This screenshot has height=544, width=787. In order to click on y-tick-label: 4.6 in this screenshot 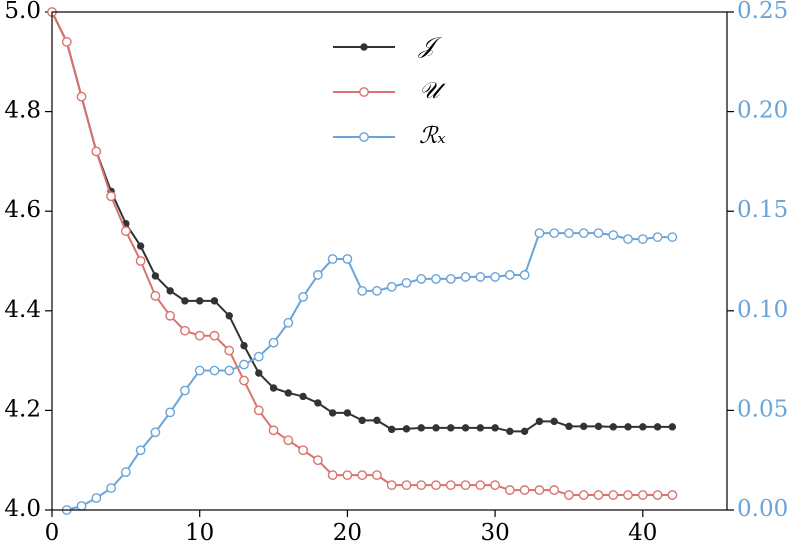, I will do `click(22, 210)`.